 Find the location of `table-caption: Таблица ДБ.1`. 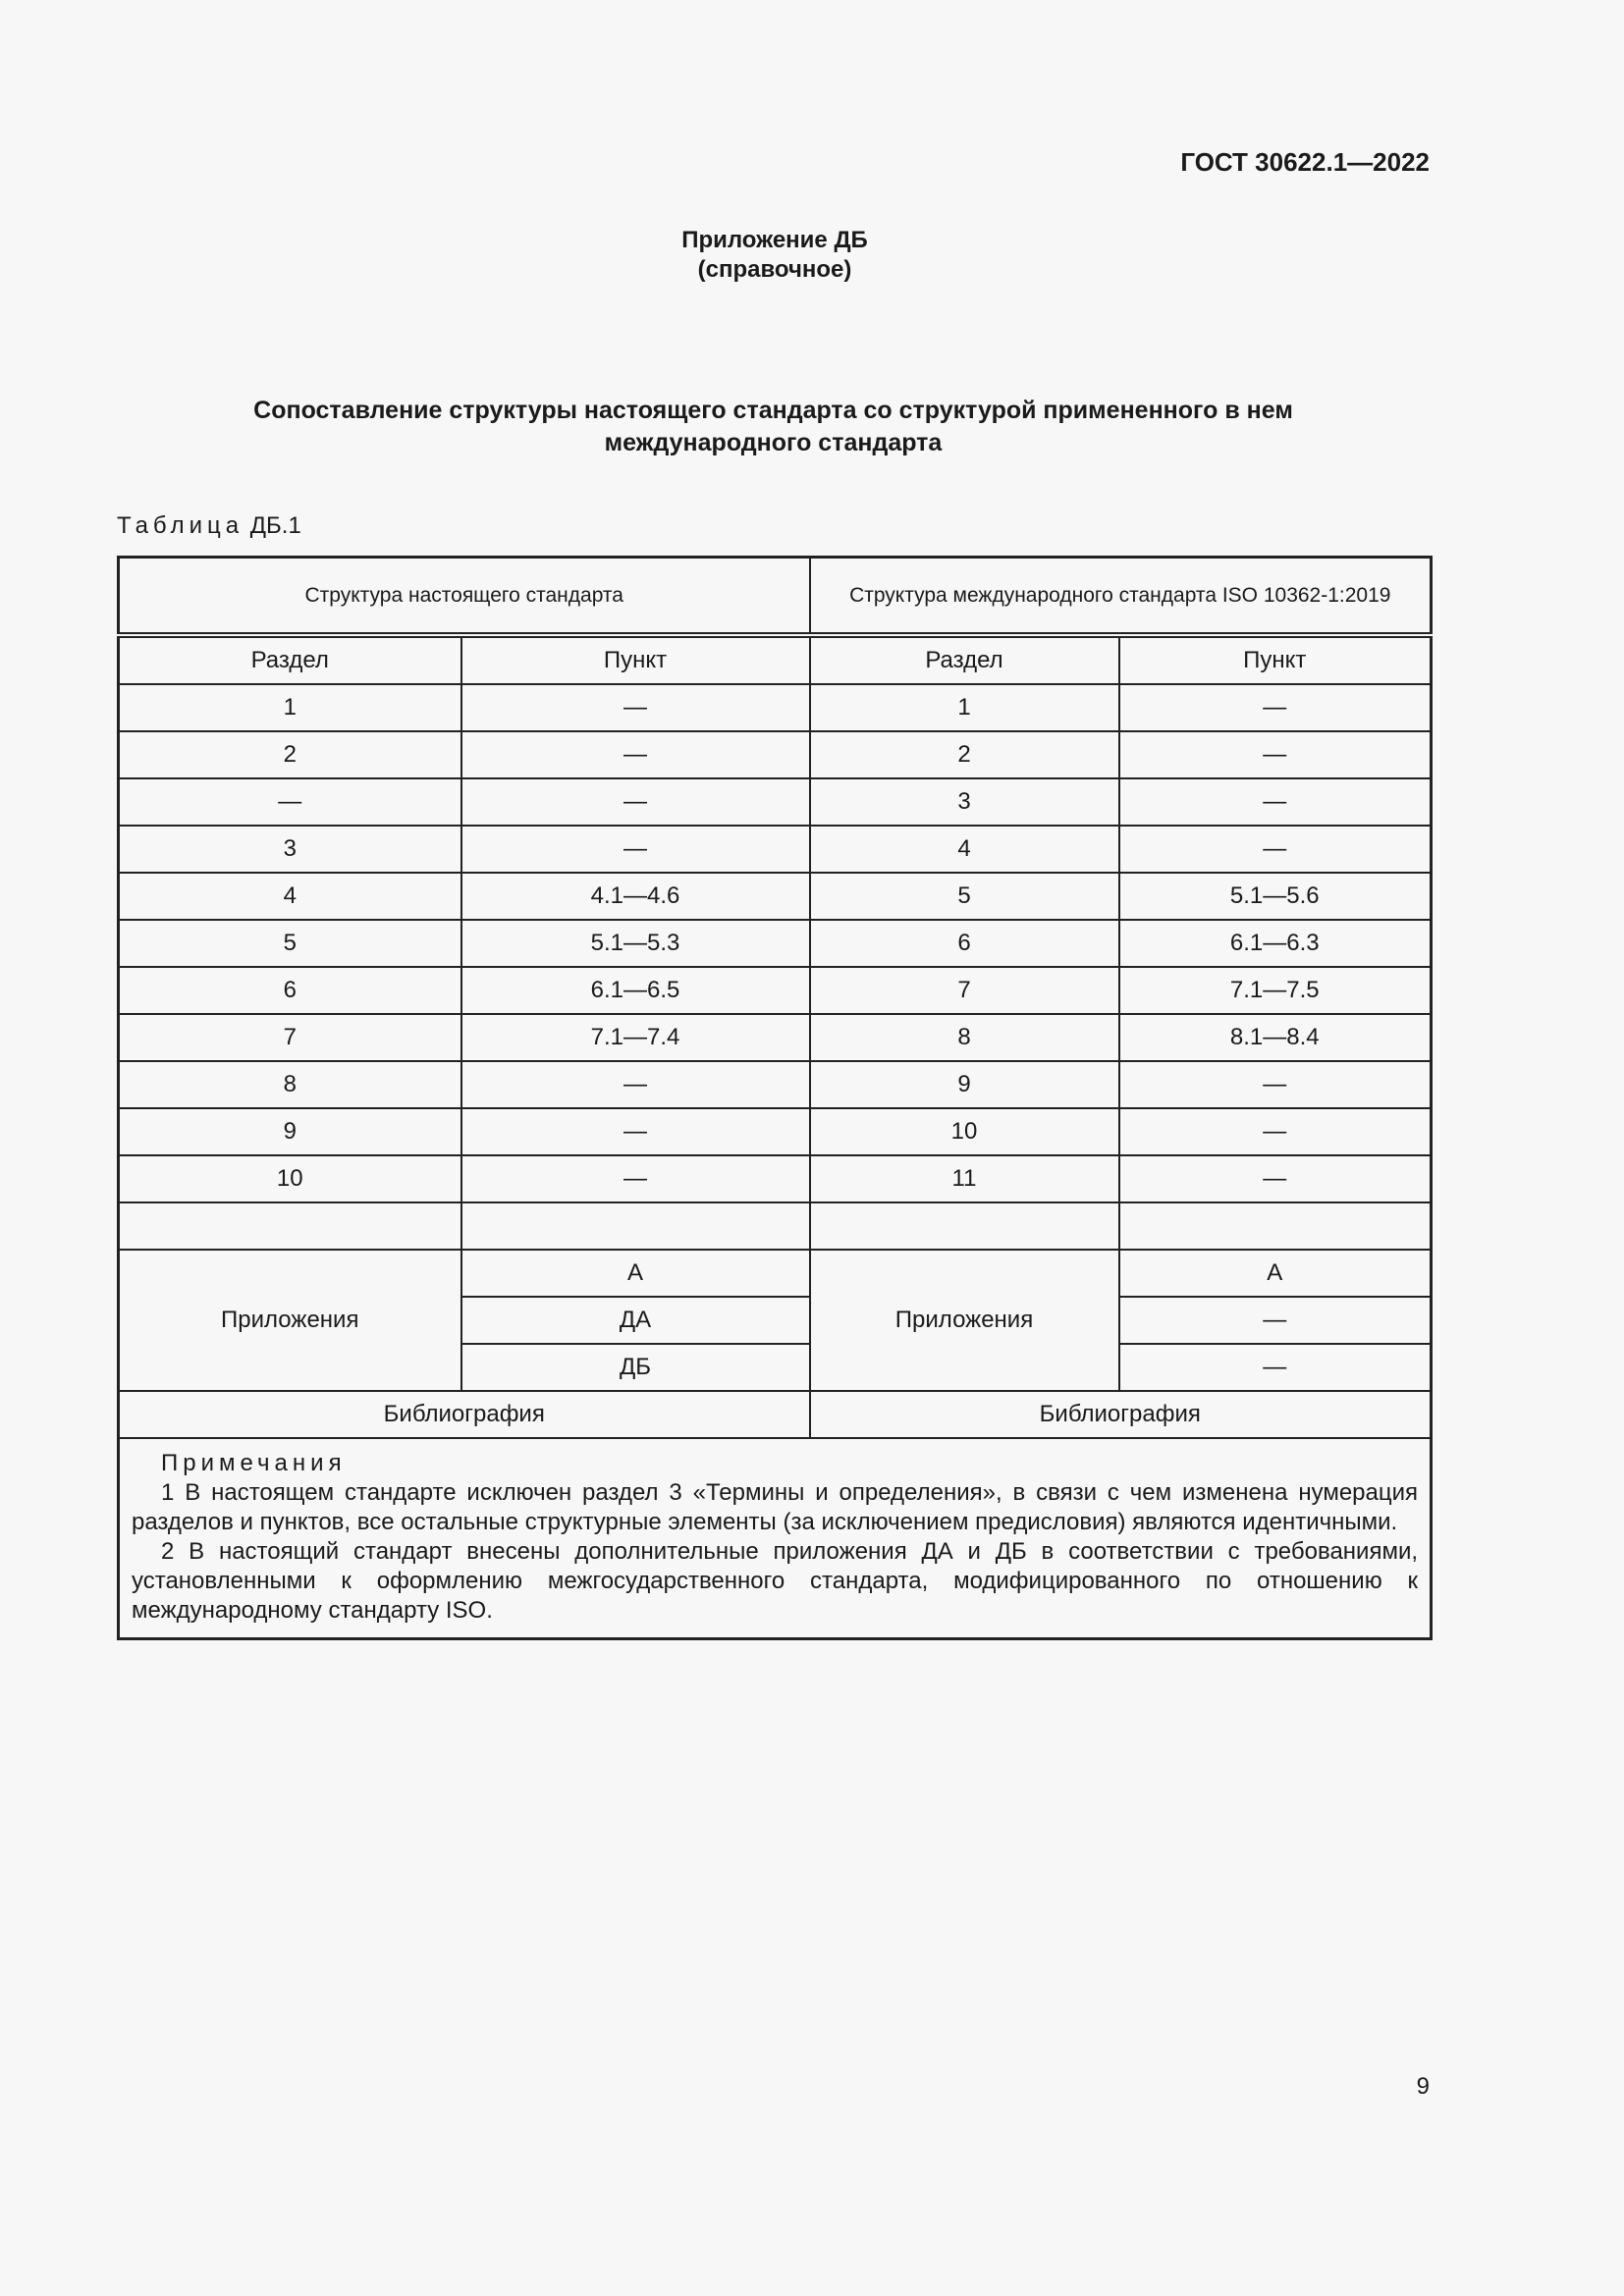

table-caption: Таблица ДБ.1 is located at coordinates (209, 526).